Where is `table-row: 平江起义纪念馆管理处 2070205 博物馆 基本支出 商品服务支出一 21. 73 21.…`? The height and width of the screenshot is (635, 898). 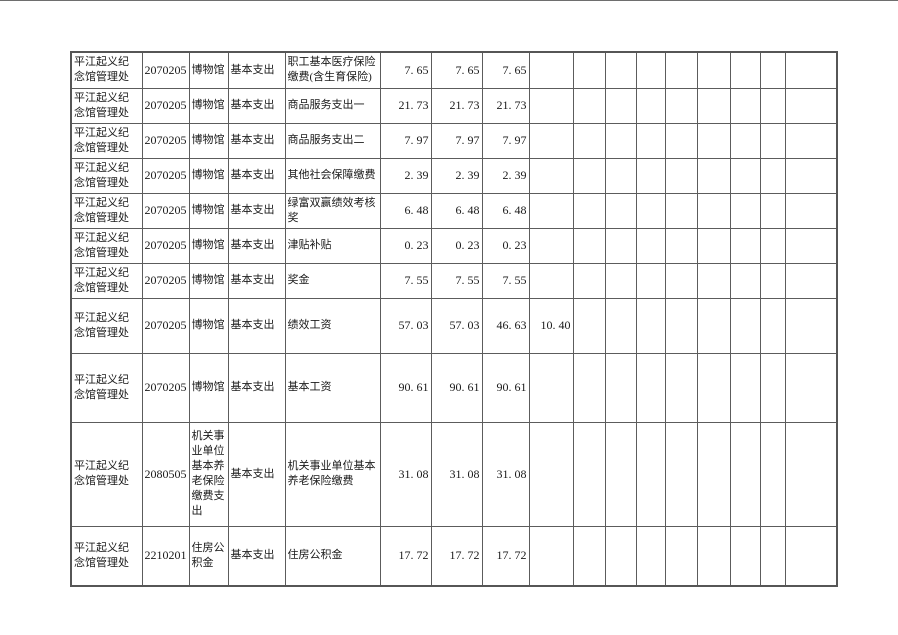 table-row: 平江起义纪念馆管理处 2070205 博物馆 基本支出 商品服务支出一 21. 73 21.… is located at coordinates (454, 105).